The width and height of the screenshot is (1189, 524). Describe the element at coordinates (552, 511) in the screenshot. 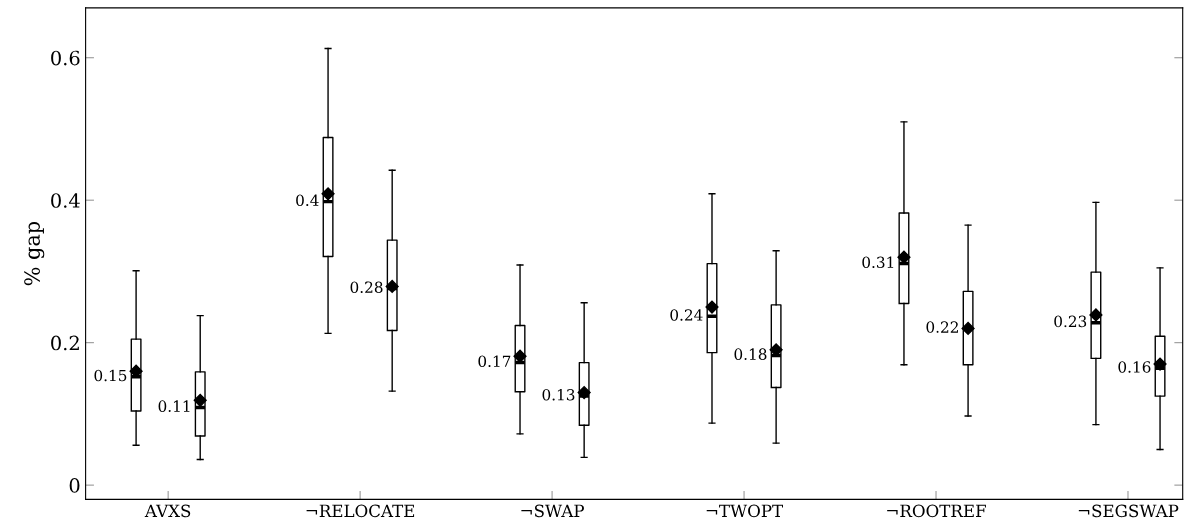

I see `x-tick-label: ¬SWAP` at that location.